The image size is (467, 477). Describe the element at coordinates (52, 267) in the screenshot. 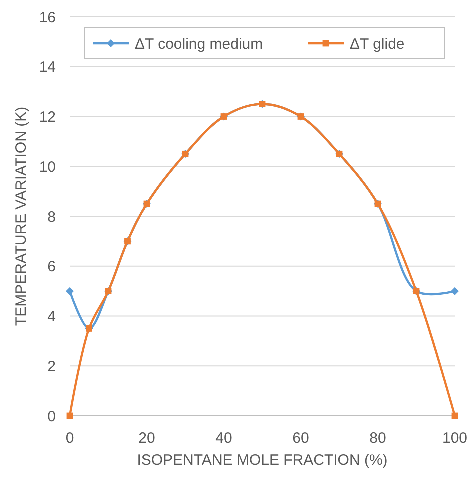

I see `y-tick-label: 6` at that location.